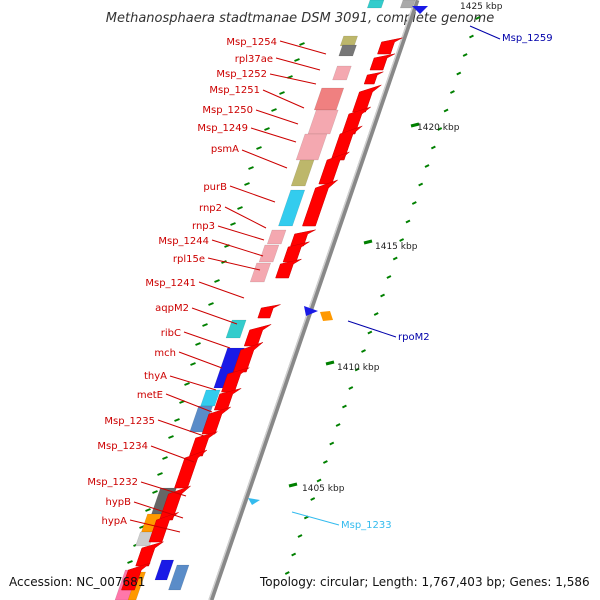  Describe the element at coordinates (414, 337) in the screenshot. I see `gene-label: rpoM2` at that location.